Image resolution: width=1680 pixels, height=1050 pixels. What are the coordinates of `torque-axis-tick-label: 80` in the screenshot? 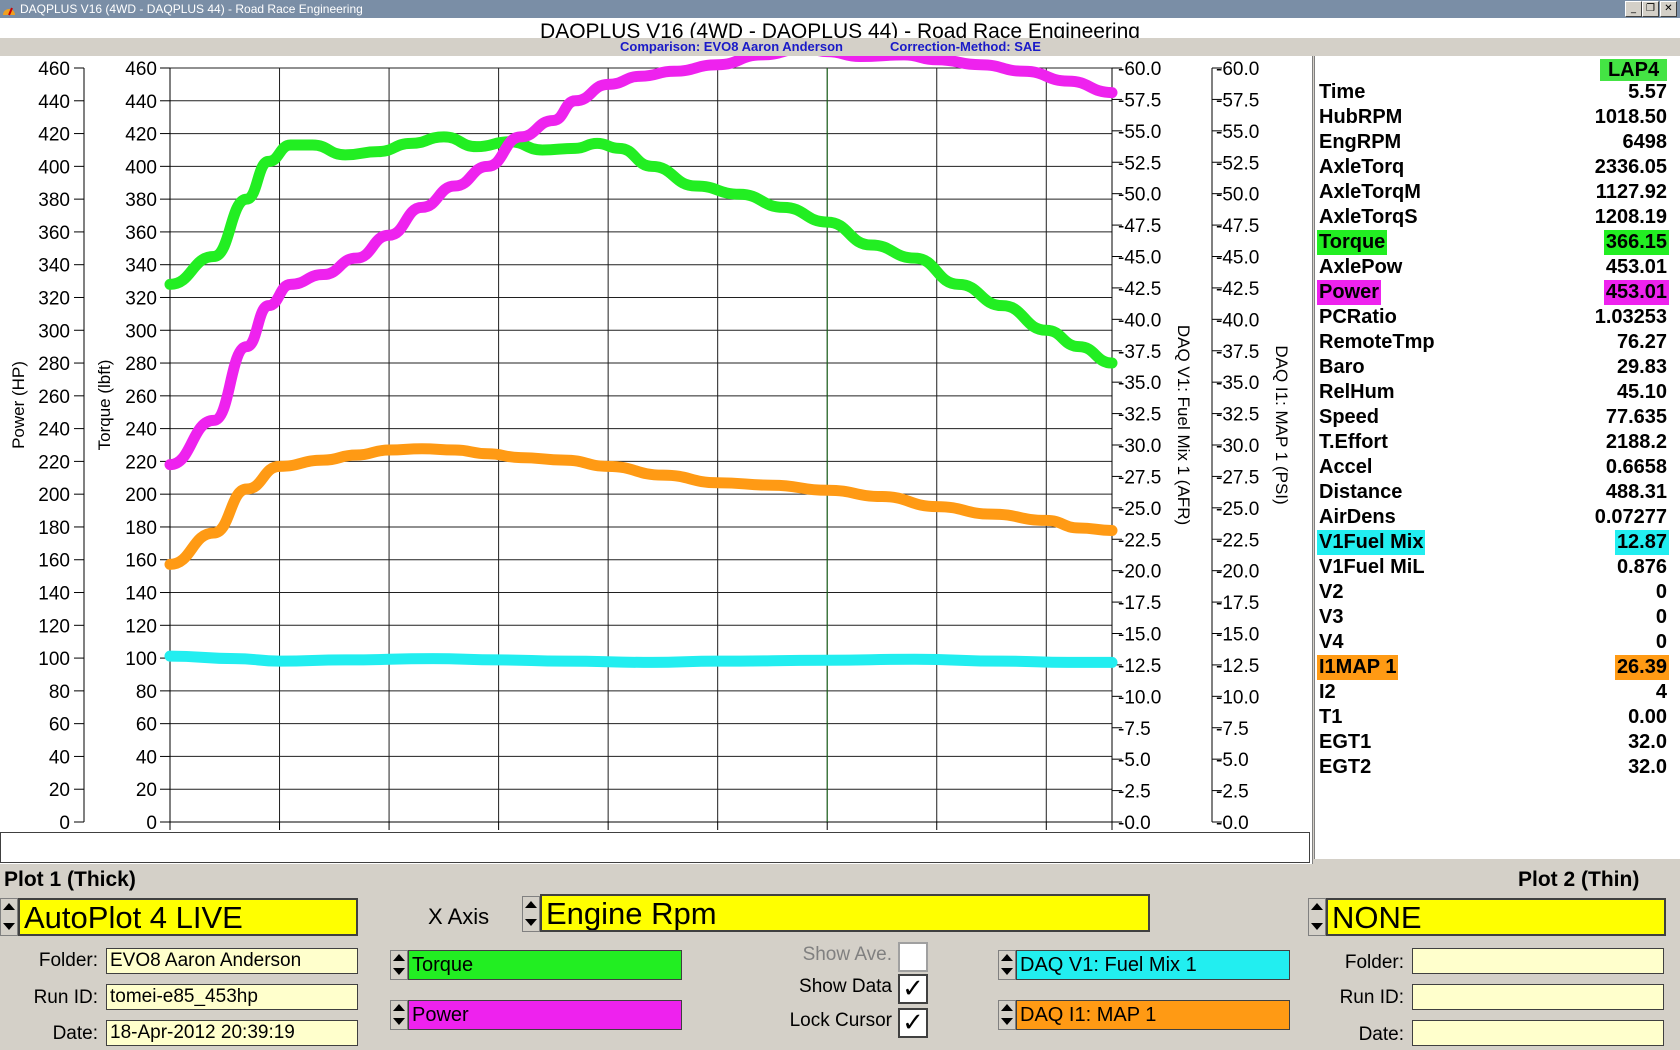 It's located at (146, 692).